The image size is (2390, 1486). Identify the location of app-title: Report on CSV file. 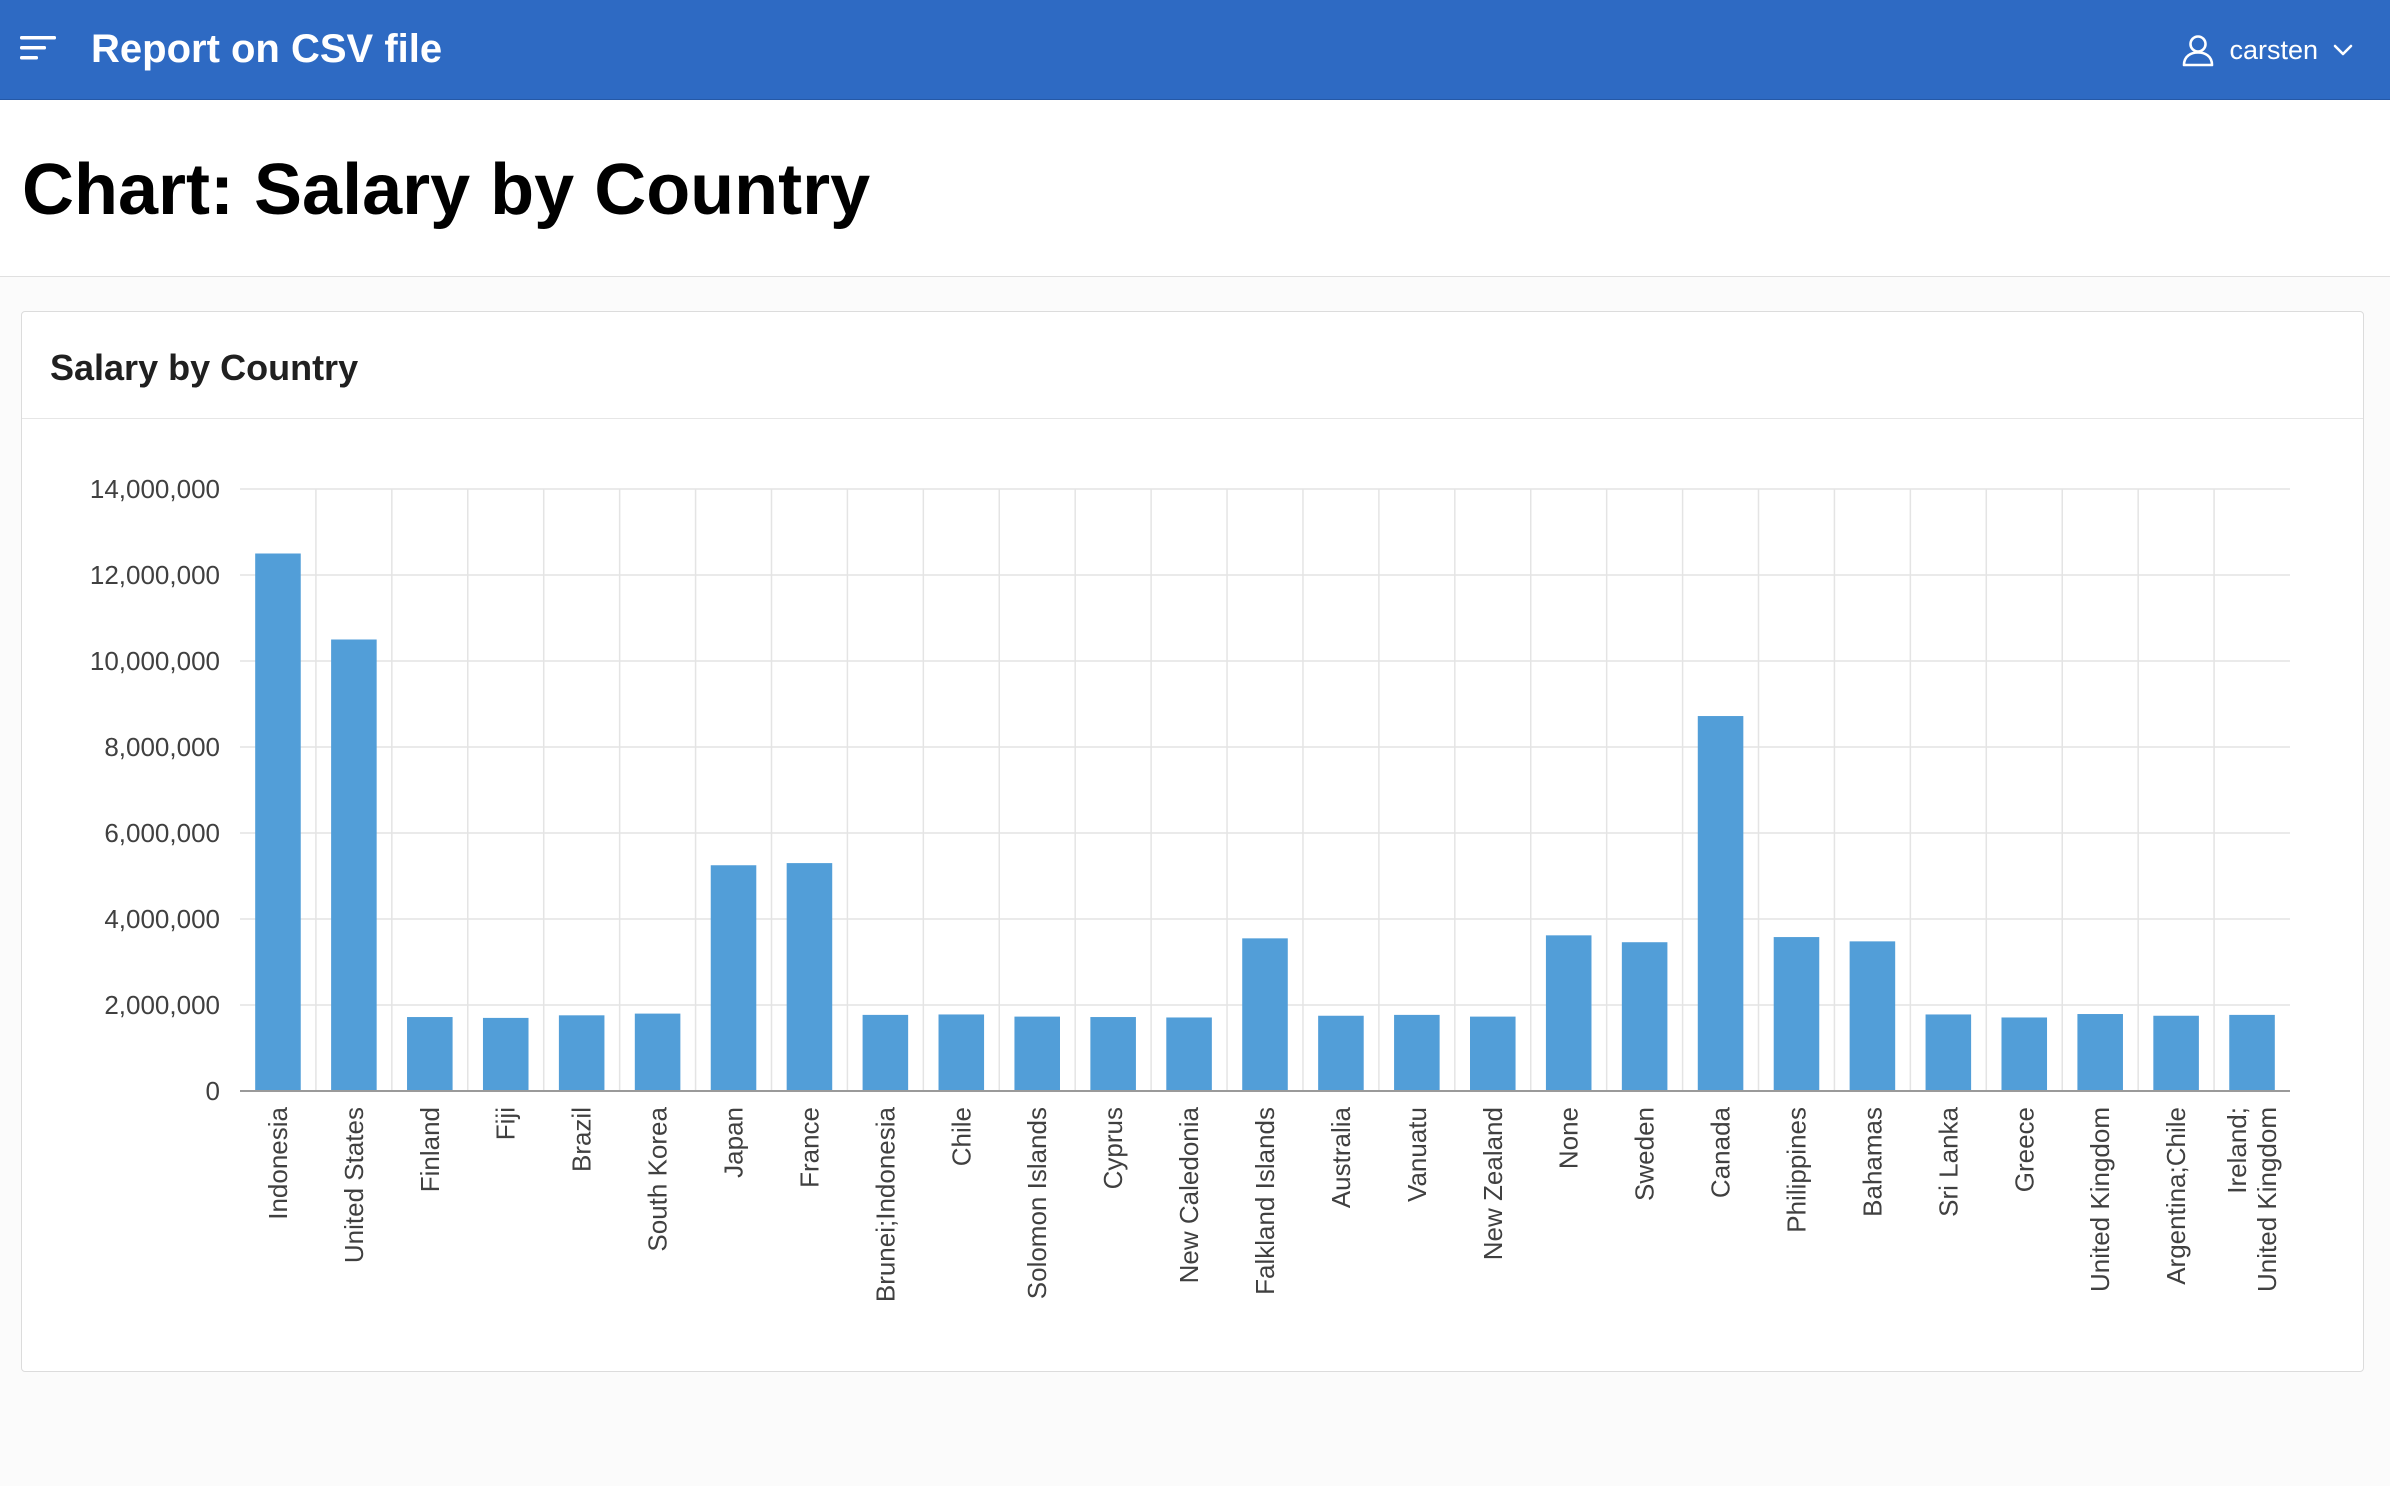
(267, 49).